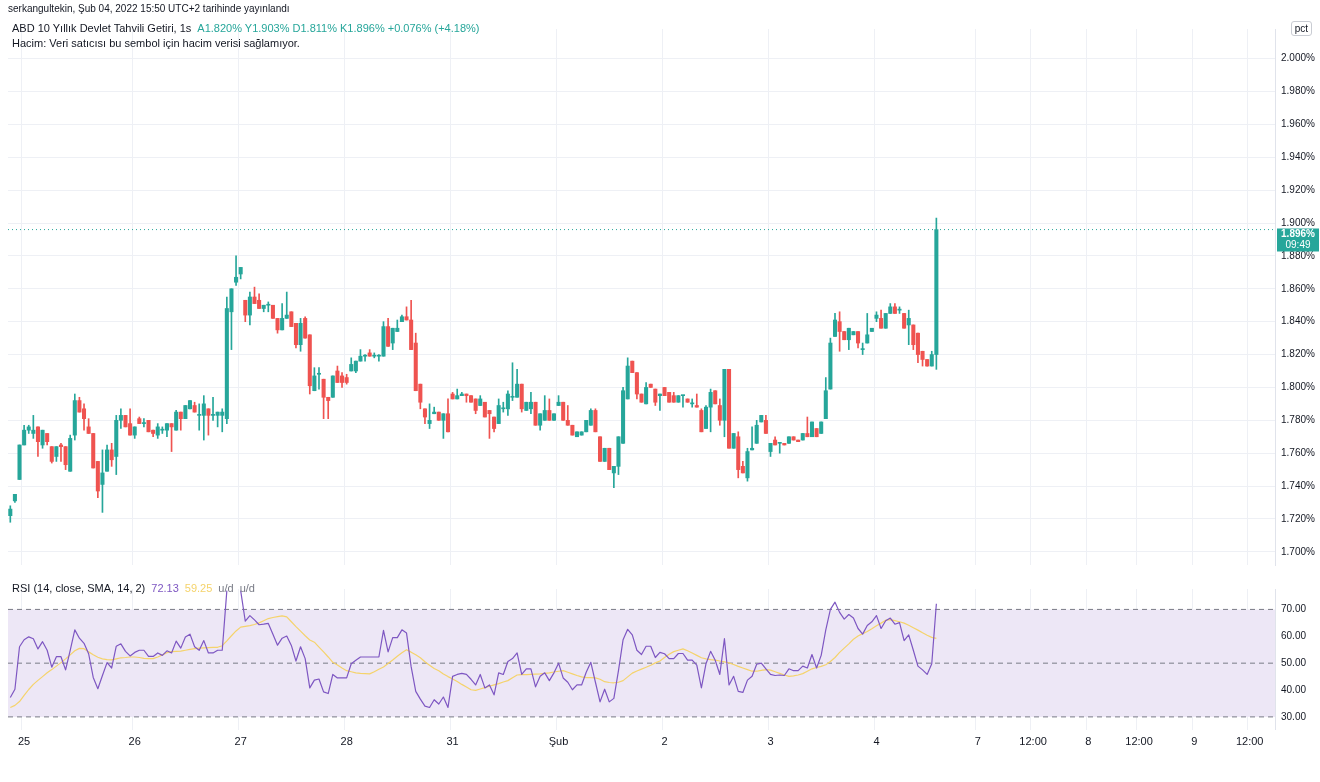 The image size is (1320, 782). What do you see at coordinates (1298, 91) in the screenshot?
I see `y-tick-label: 1.980%` at bounding box center [1298, 91].